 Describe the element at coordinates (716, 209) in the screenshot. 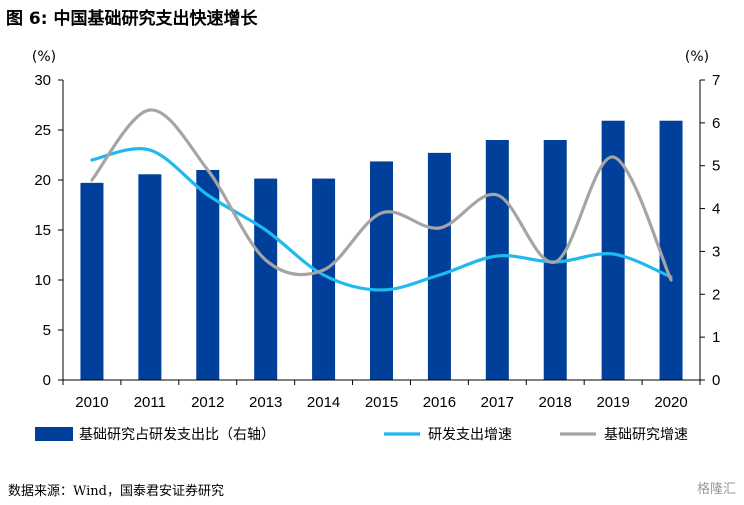

I see `right-tick-label: 4` at that location.